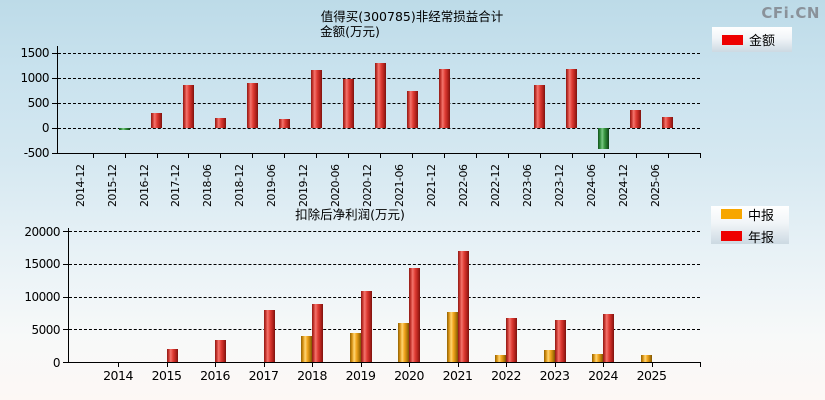  I want to click on x-tick-label-2019: 2019, so click(360, 375).